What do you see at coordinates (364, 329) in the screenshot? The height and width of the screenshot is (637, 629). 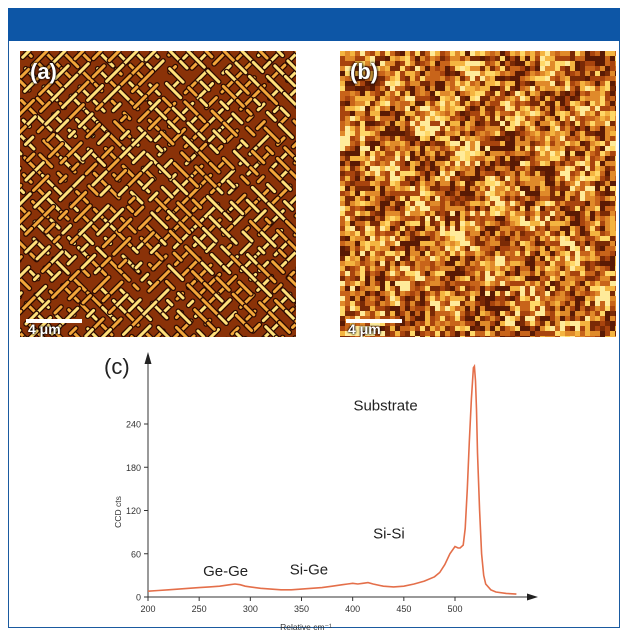 I see `panel-b-scale-text: 4 μm` at bounding box center [364, 329].